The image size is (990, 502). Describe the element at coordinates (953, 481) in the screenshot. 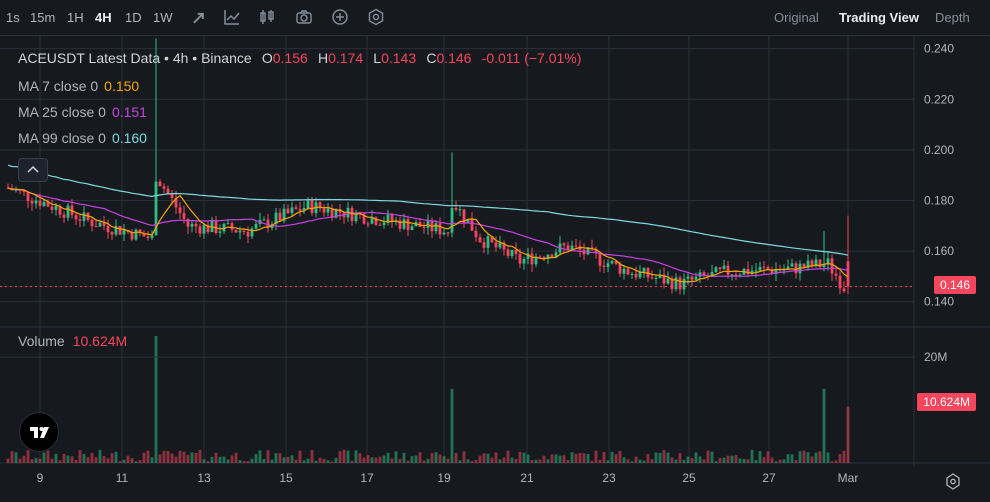

I see `reset-scale-icon` at that location.